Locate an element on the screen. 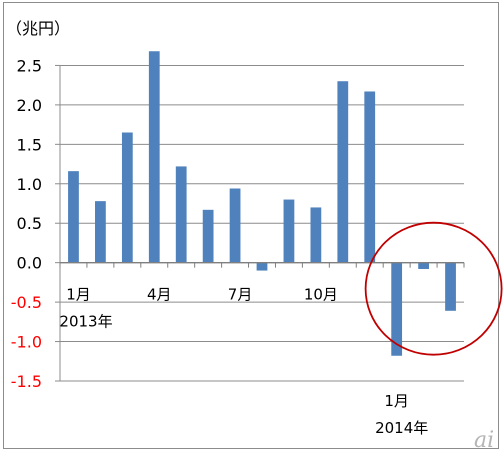 Image resolution: width=504 pixels, height=458 pixels. y-tick-label: 2.5 is located at coordinates (29, 65).